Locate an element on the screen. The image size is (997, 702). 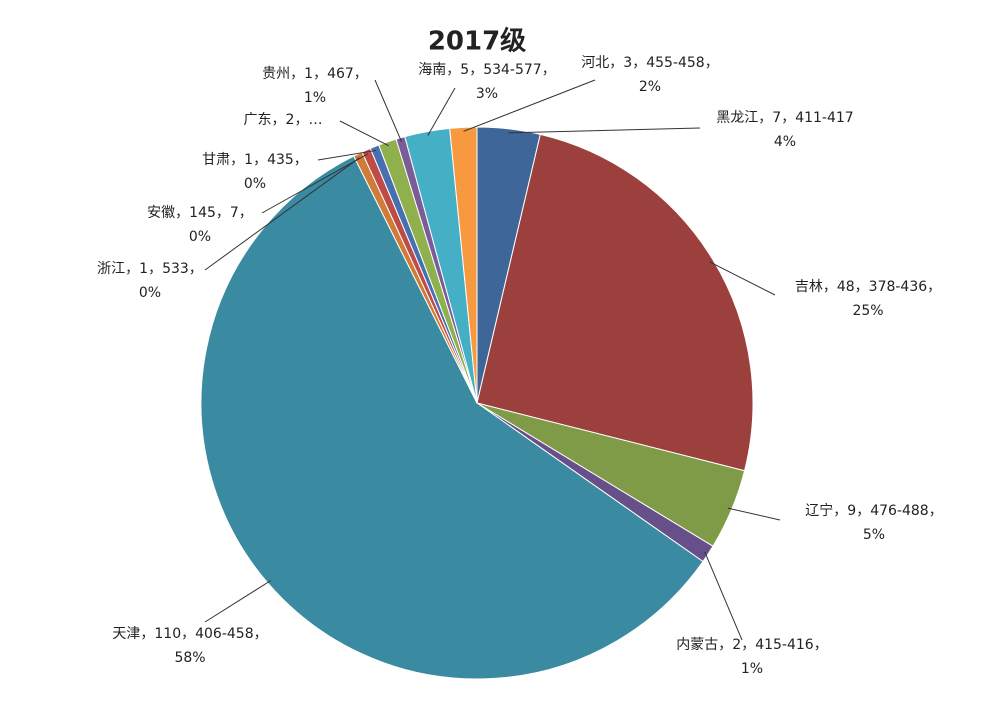
data-label: 海南，5，534-577， is located at coordinates (486, 70).